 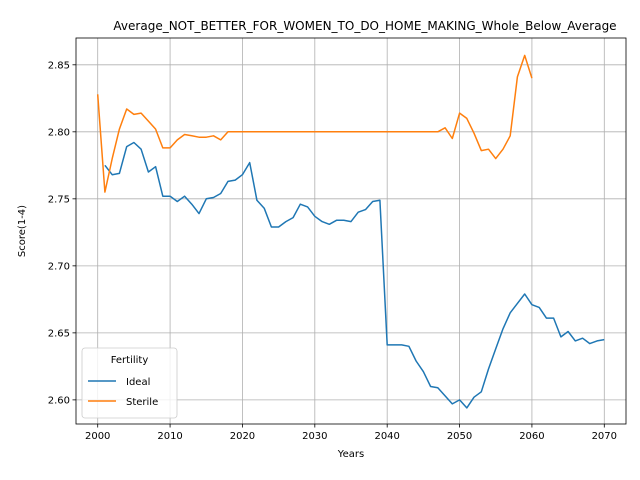 I want to click on legend-label-sterile: Sterile, so click(x=142, y=402).